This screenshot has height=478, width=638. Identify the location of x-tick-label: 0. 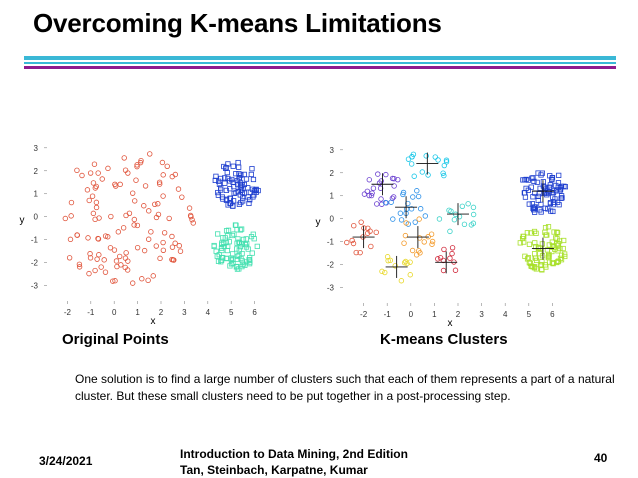
(114, 312).